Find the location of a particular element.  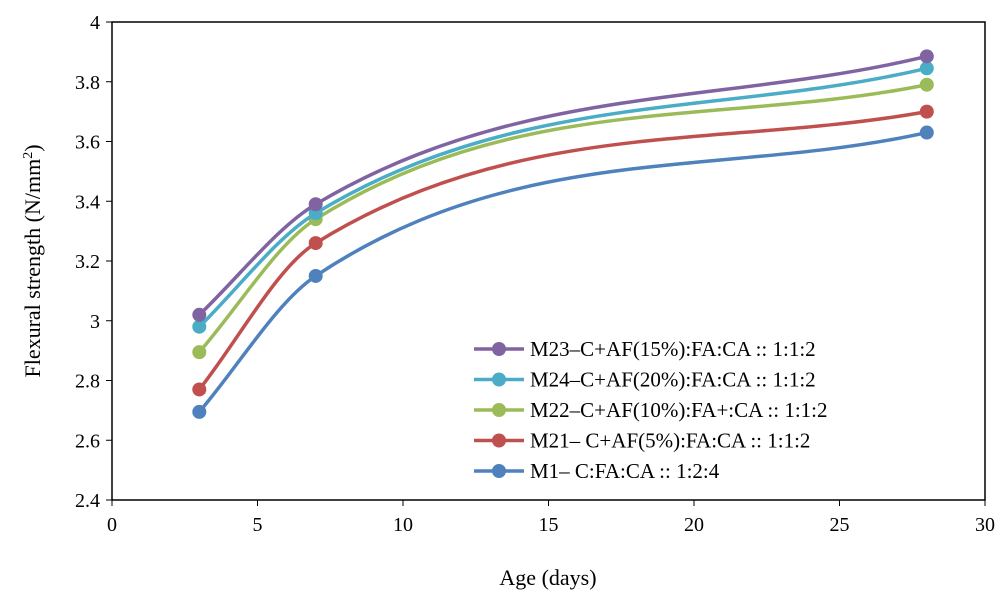

y-axis-title: Flexural strength (N/mm2) is located at coordinates (32, 260).